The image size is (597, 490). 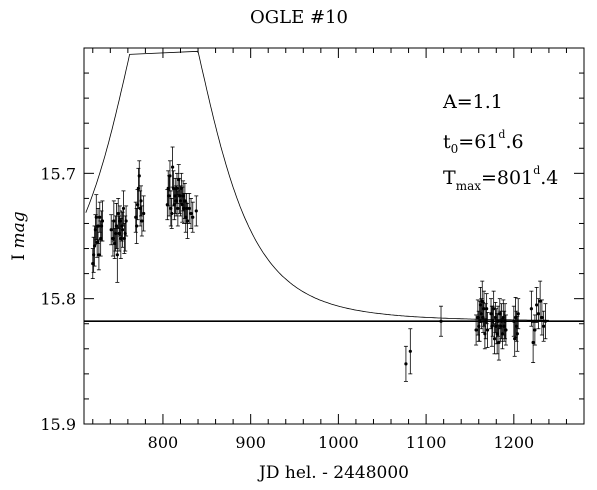 I want to click on x-tick-labels: 800 900 1000 1100 1200, so click(x=341, y=442).